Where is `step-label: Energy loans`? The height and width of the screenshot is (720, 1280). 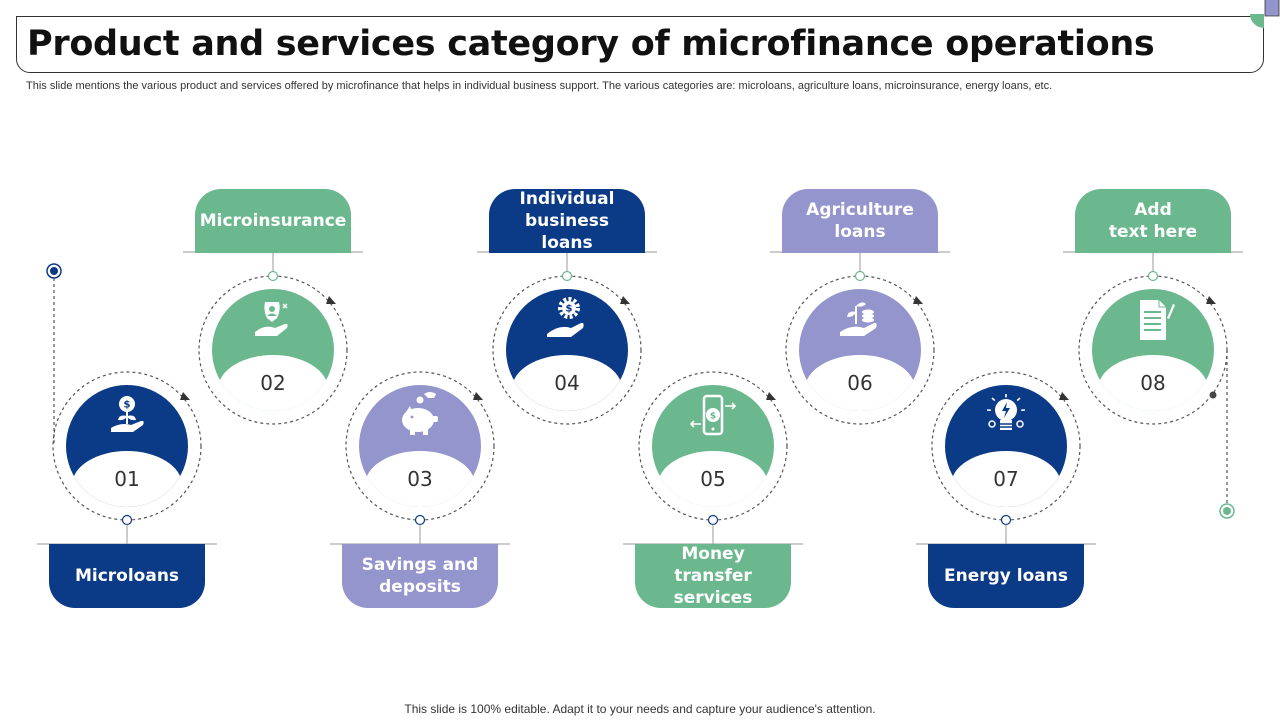
step-label: Energy loans is located at coordinates (1006, 576).